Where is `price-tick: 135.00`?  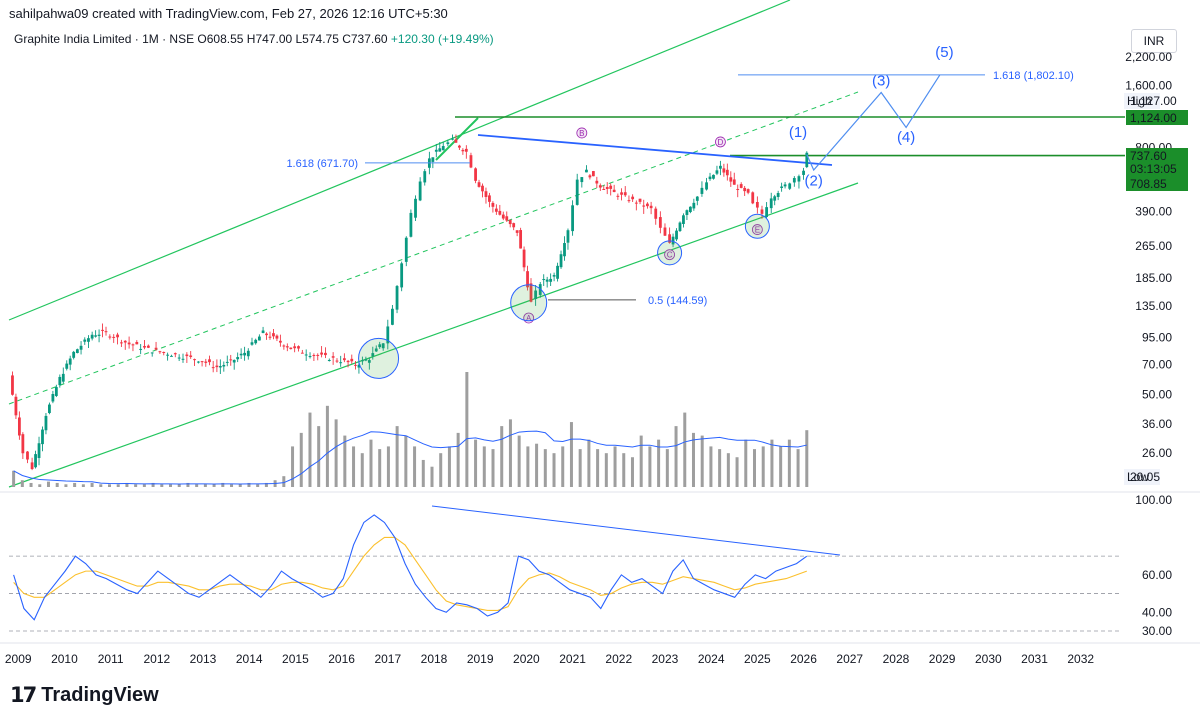
price-tick: 135.00 is located at coordinates (1153, 306).